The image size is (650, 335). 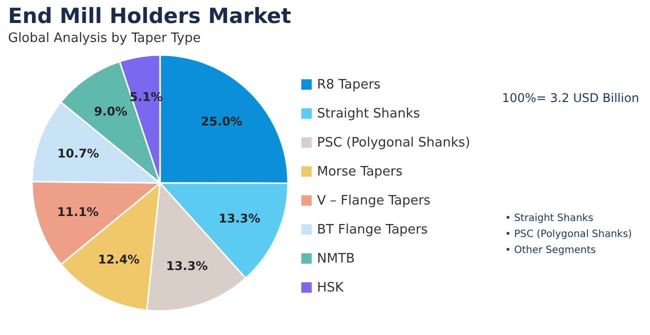 What do you see at coordinates (360, 172) in the screenshot?
I see `legend-label: Morse Tapers` at bounding box center [360, 172].